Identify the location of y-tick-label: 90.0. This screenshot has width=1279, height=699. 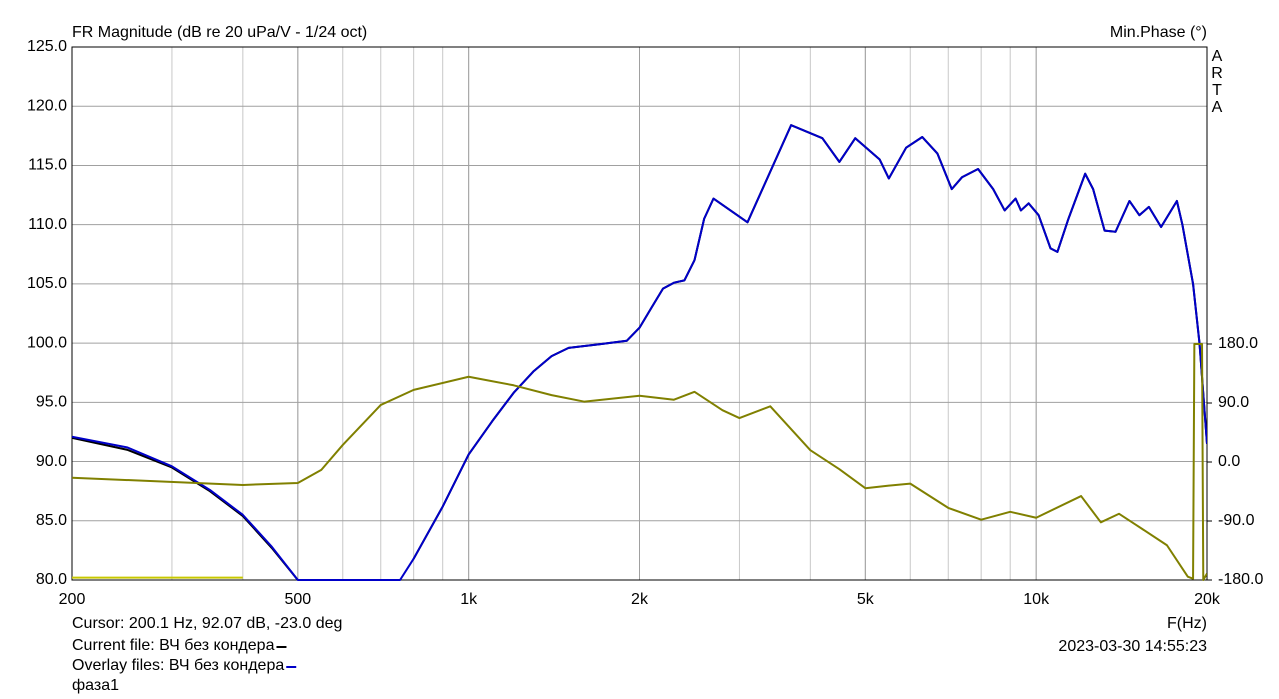
(51, 461).